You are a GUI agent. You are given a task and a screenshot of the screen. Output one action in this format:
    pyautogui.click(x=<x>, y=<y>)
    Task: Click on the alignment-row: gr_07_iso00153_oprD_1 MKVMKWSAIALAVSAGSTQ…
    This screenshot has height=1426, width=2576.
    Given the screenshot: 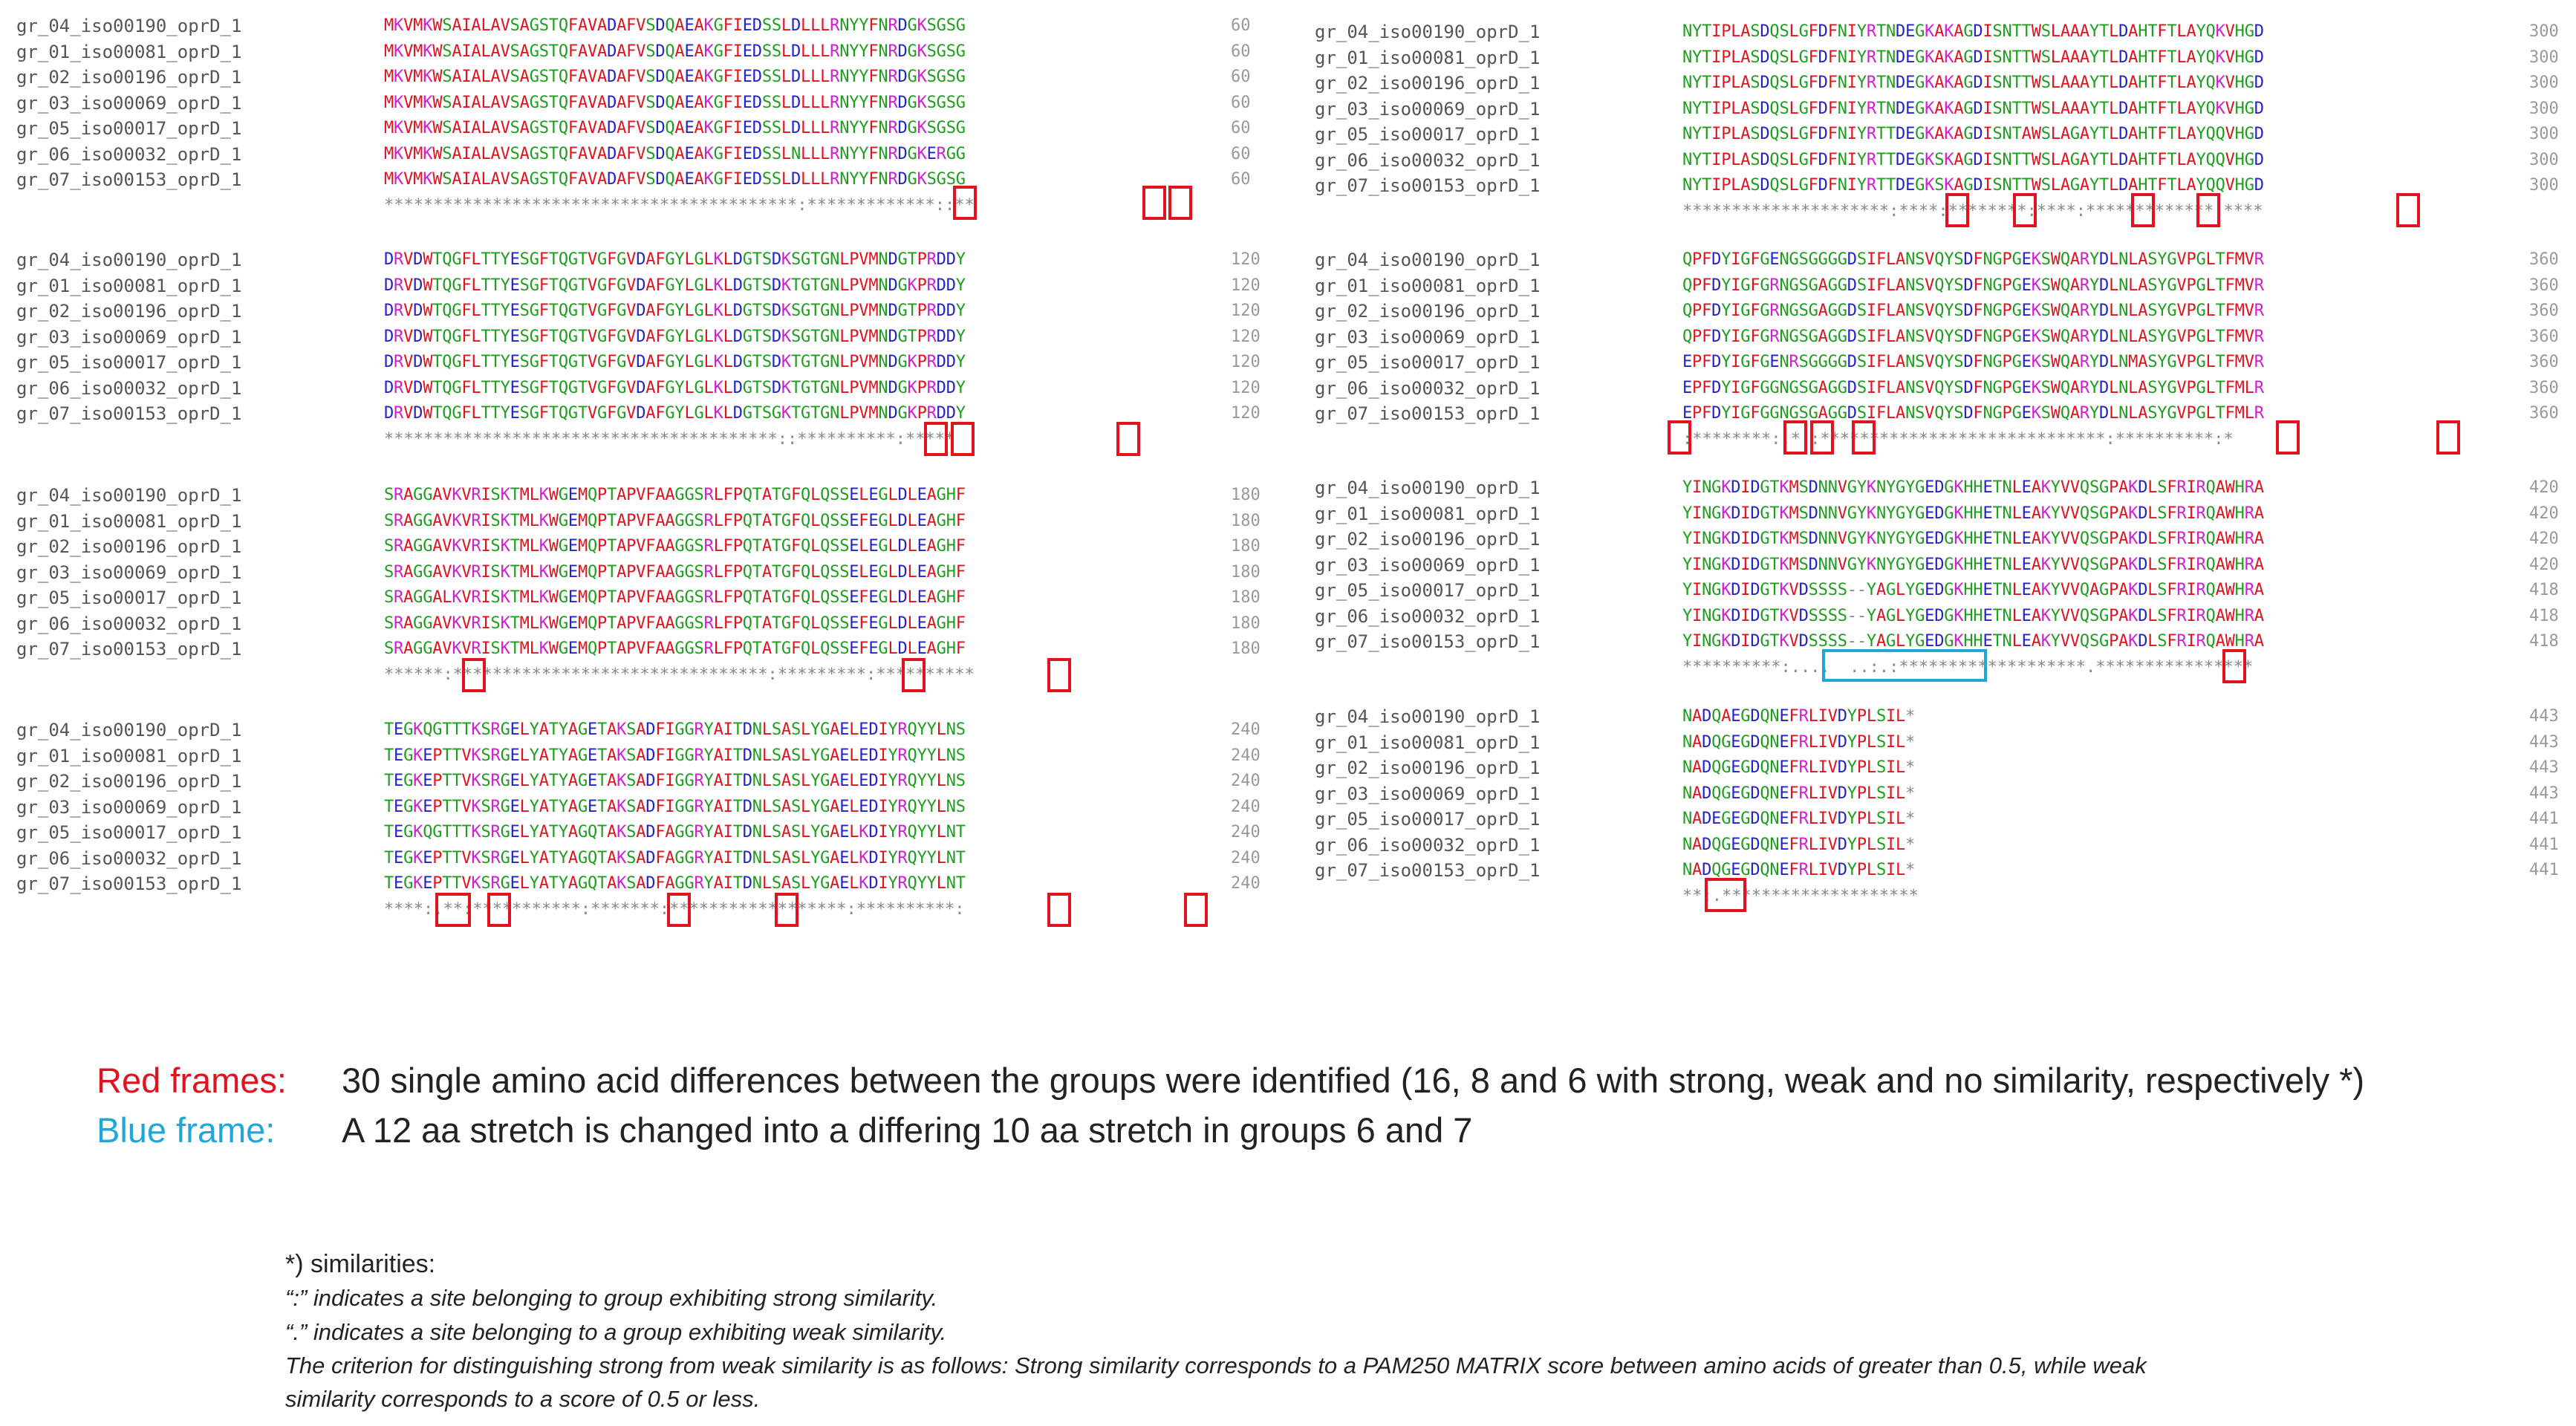 What is the action you would take?
    pyautogui.click(x=644, y=180)
    